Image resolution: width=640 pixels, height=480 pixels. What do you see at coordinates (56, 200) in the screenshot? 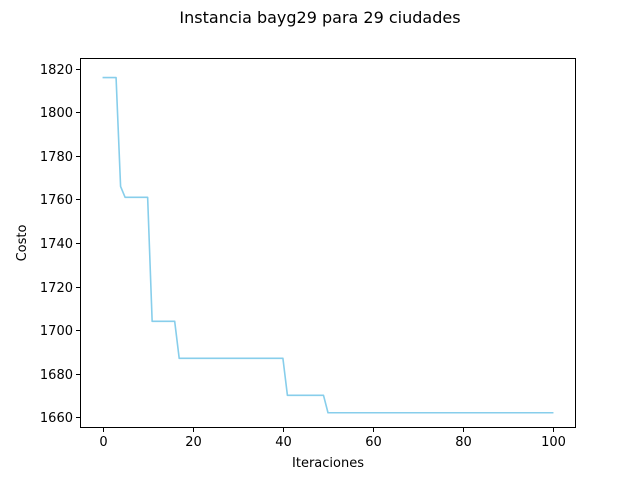
I see `y-tick-label: 1760` at bounding box center [56, 200].